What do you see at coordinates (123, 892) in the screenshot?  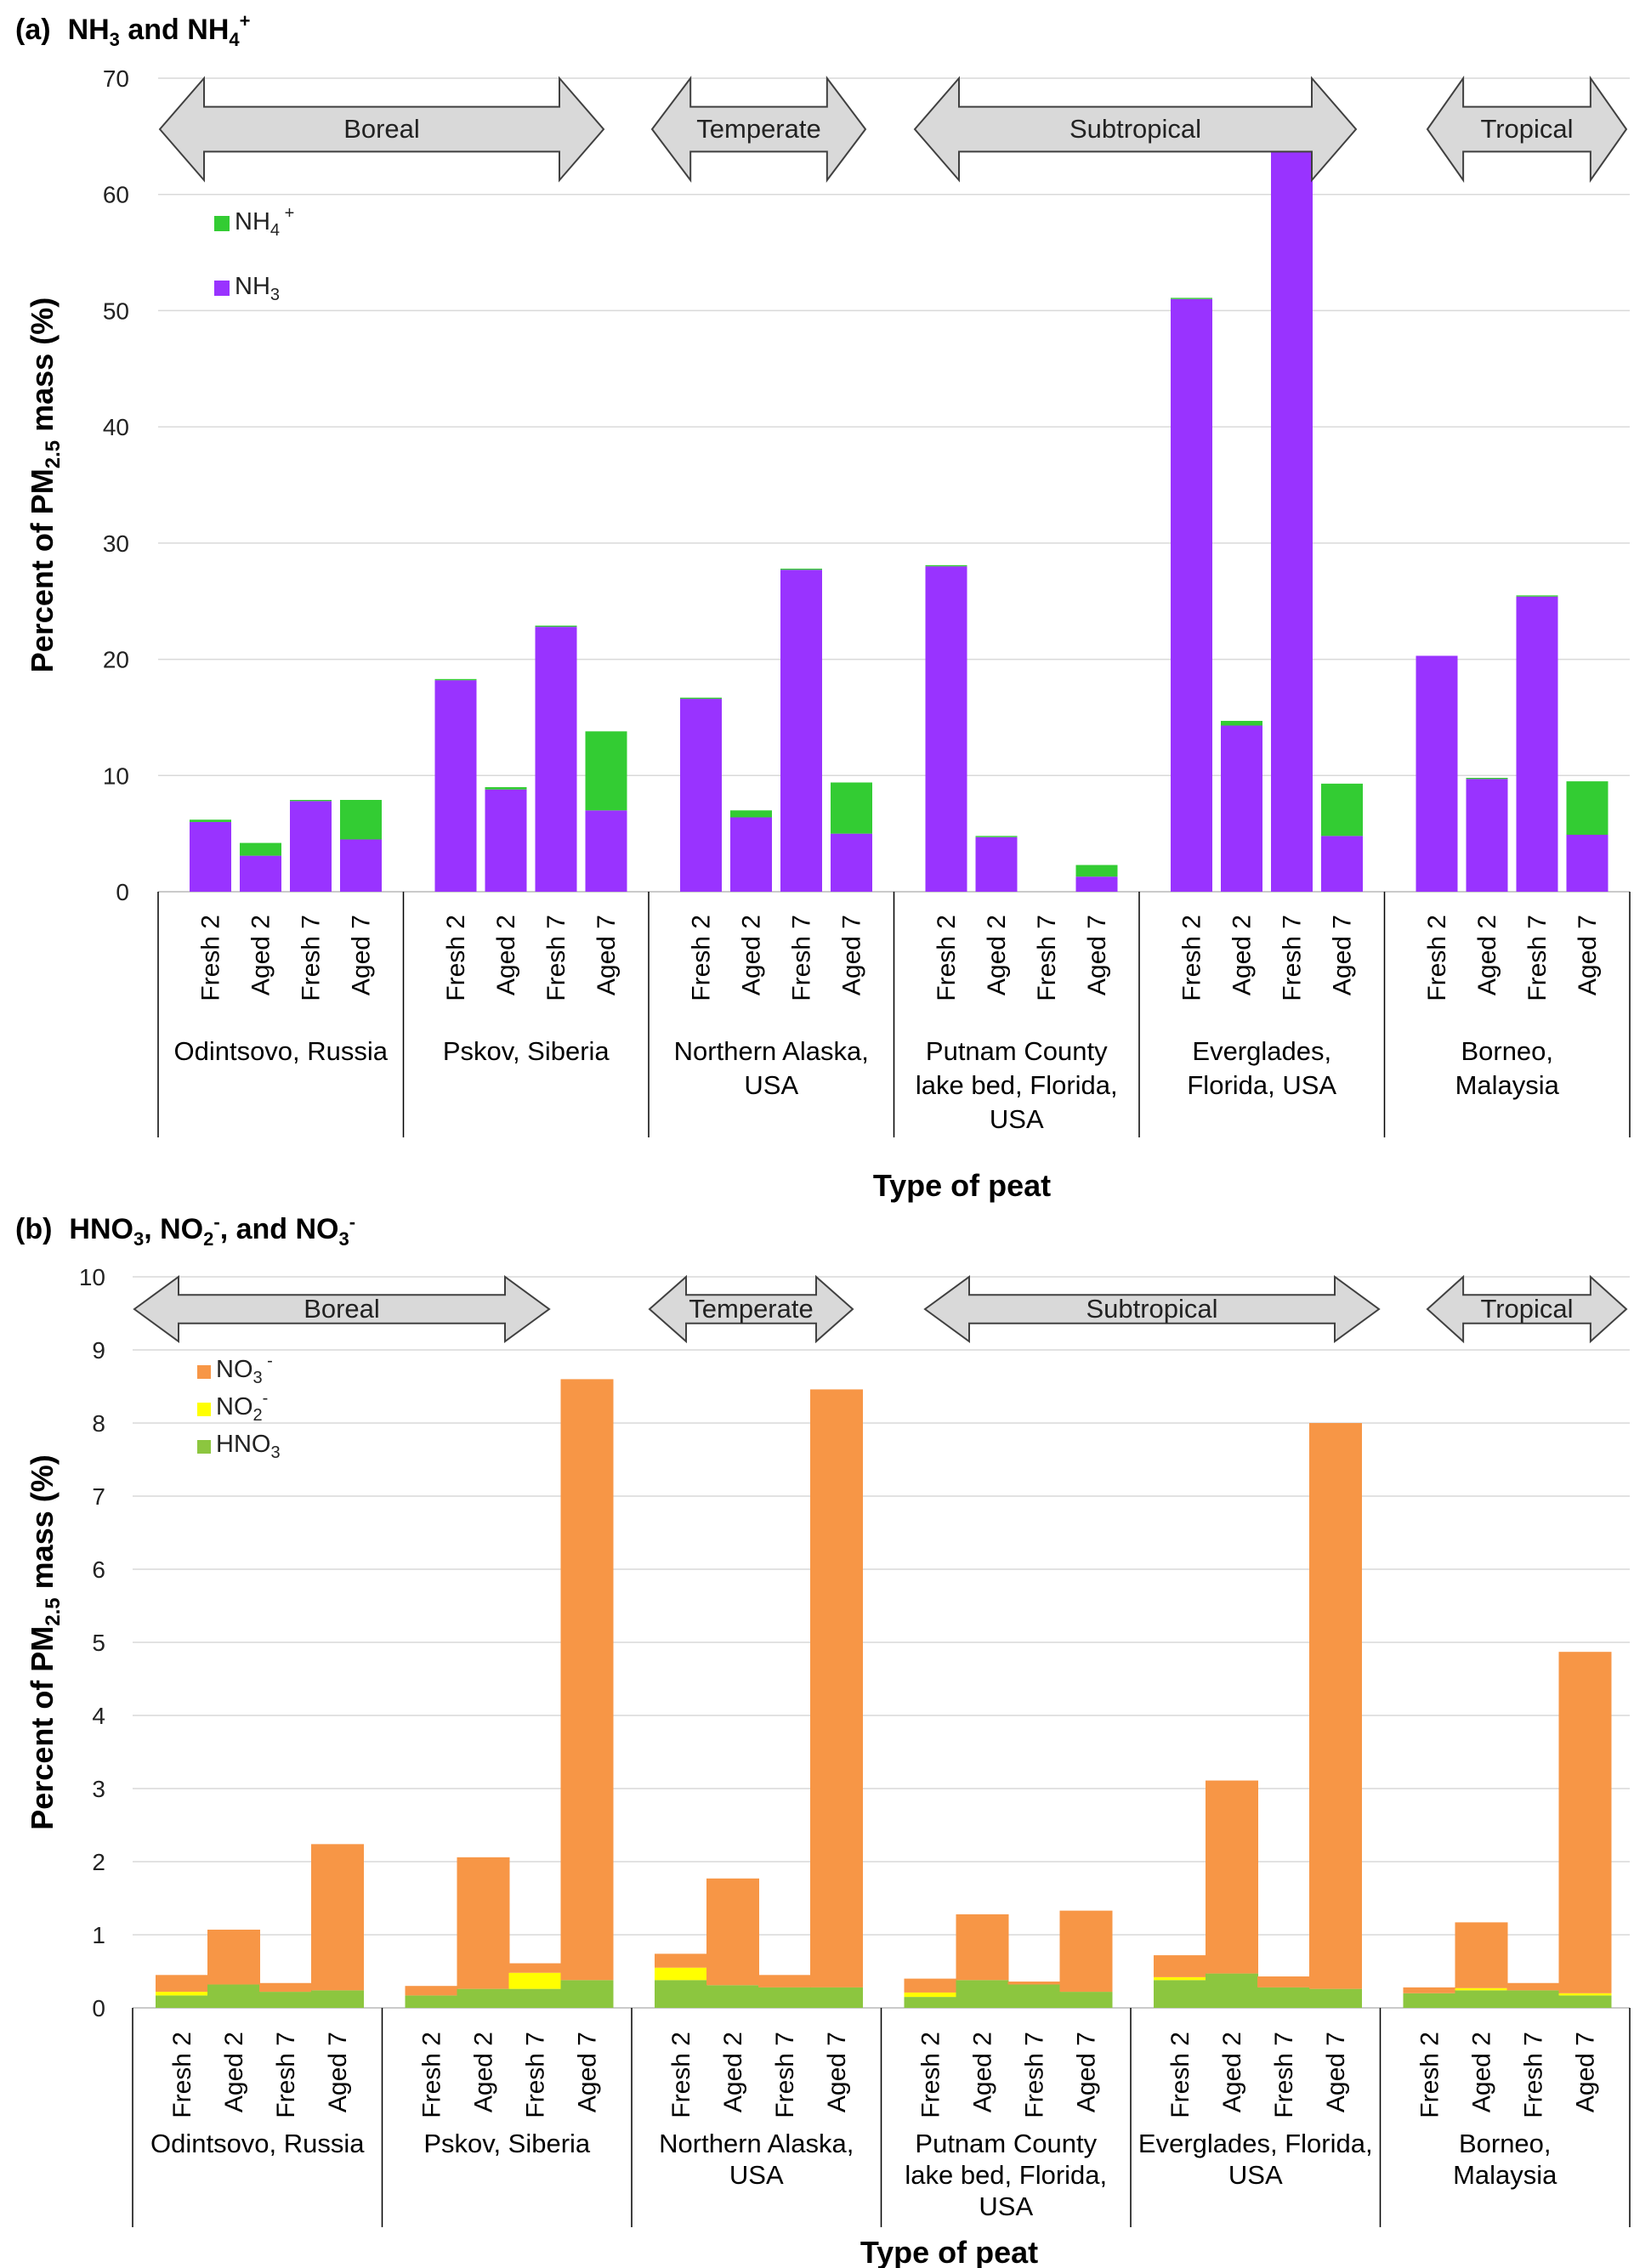 I see `y-tick-label: 0` at bounding box center [123, 892].